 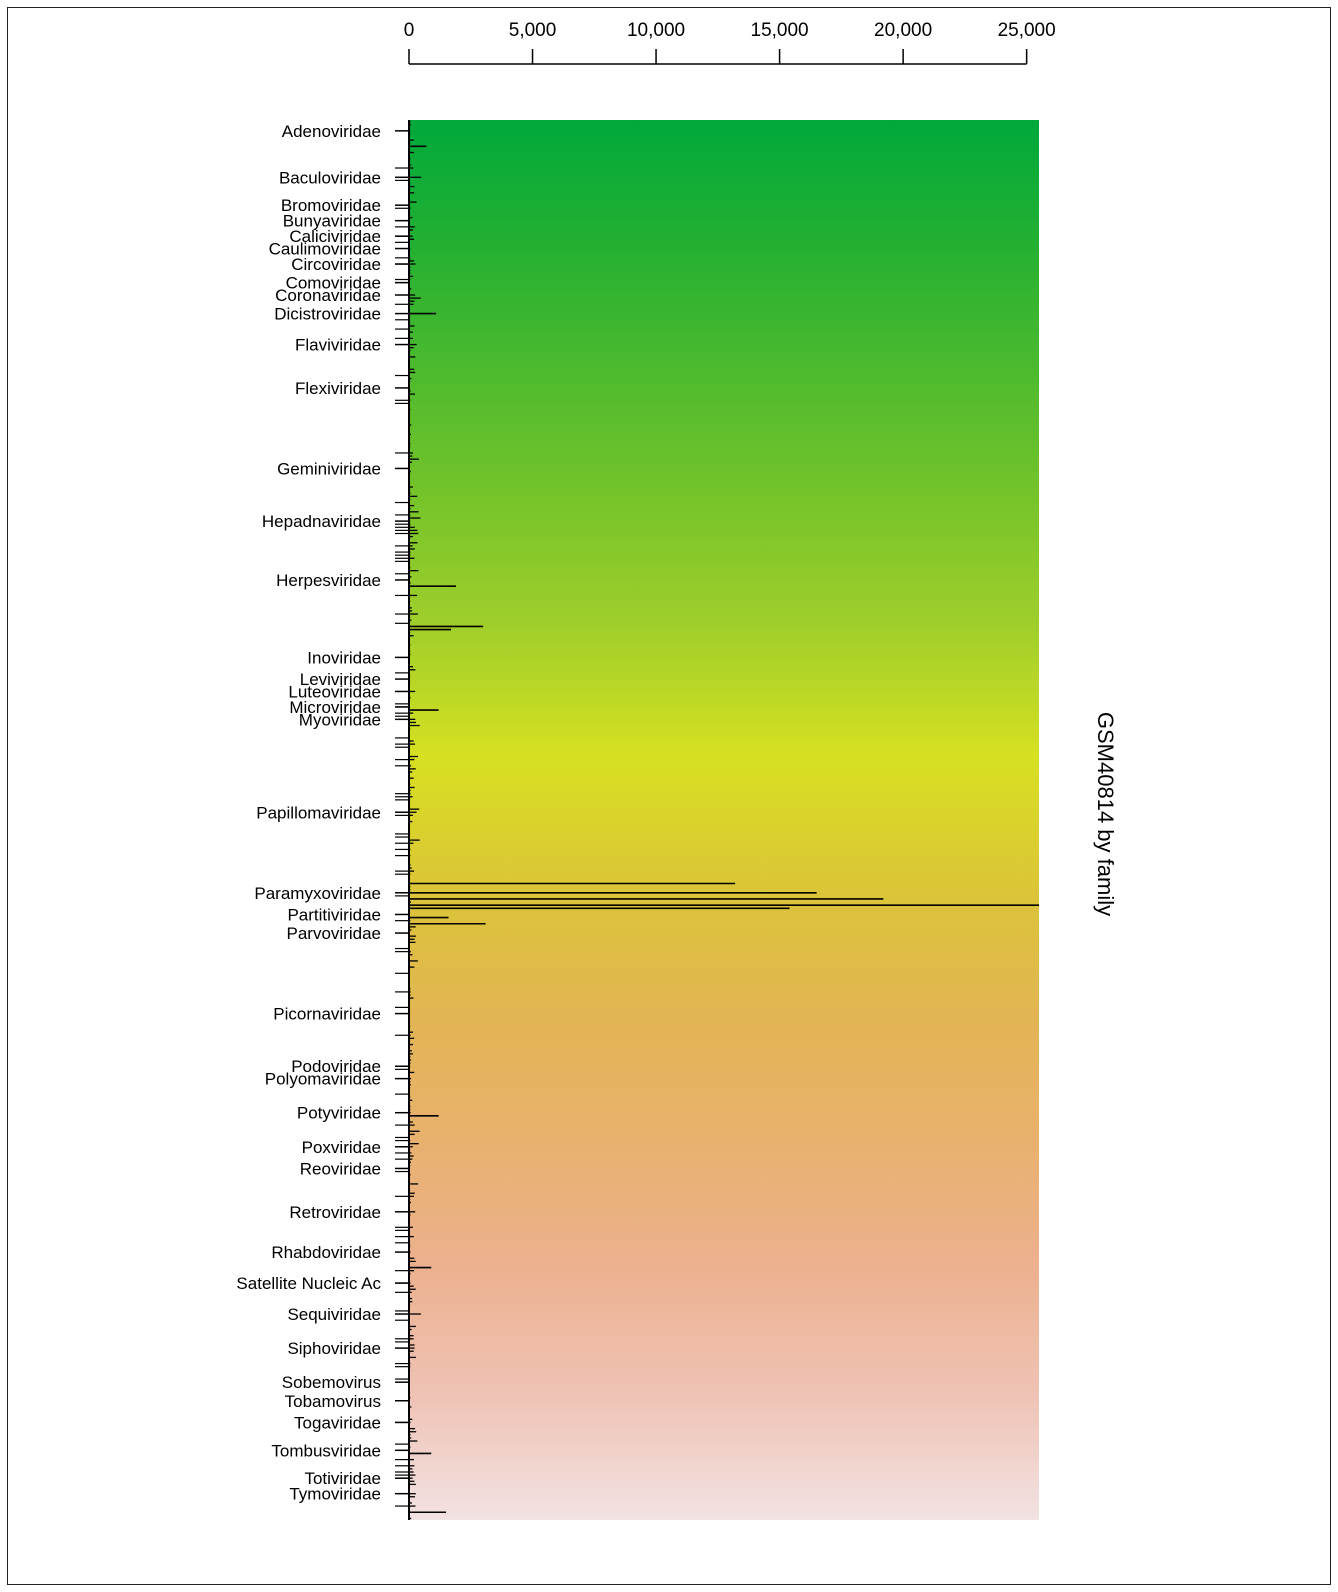 I want to click on category-label: Luteoviridae, so click(x=334, y=691).